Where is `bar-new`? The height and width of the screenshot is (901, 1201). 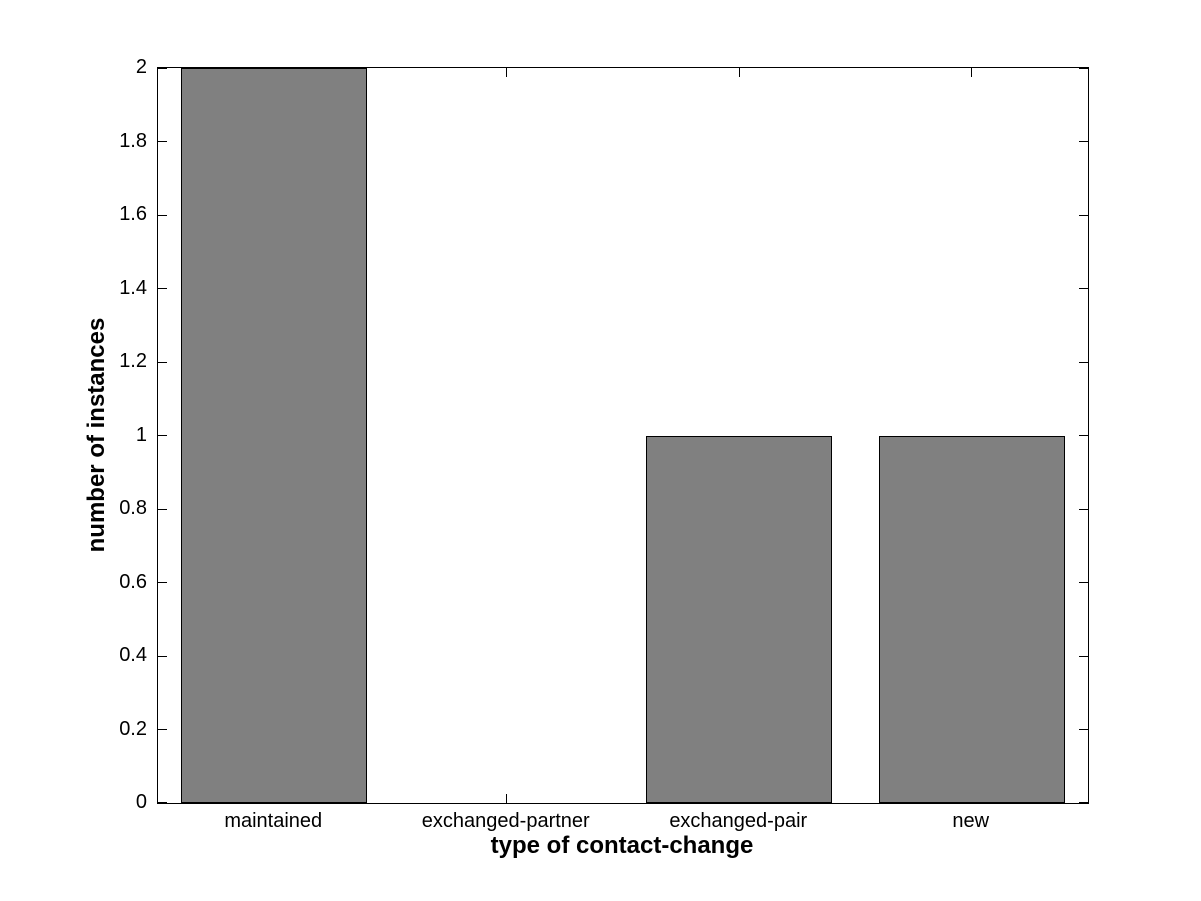
bar-new is located at coordinates (971, 619).